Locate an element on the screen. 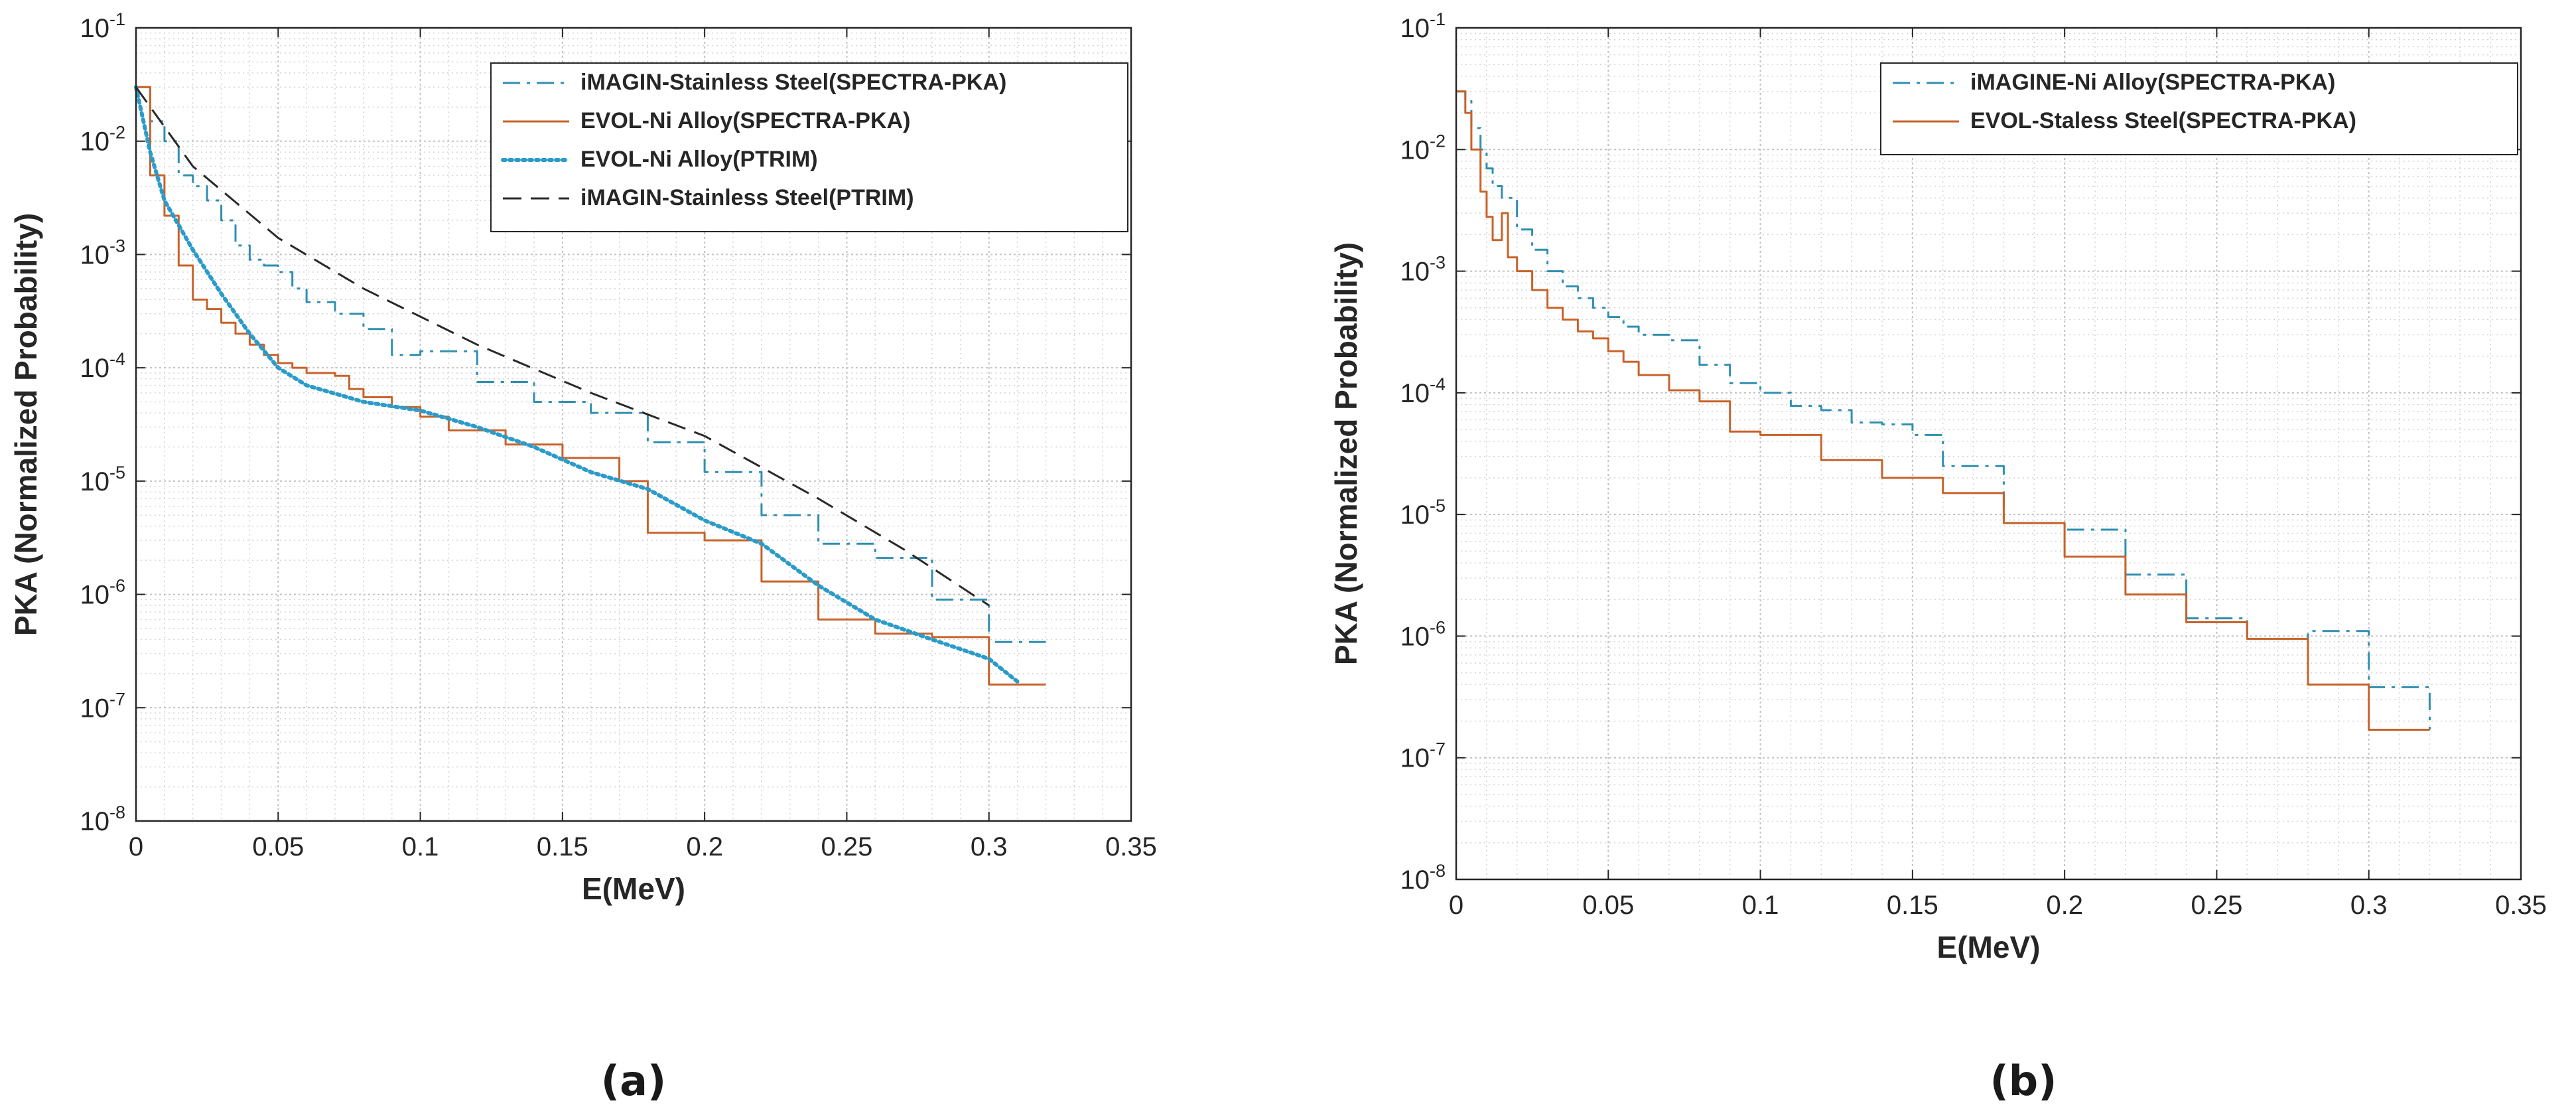  legend-box-b is located at coordinates (2199, 108).